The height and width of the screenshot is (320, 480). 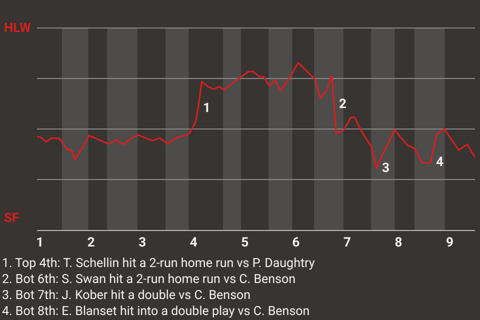 I want to click on x-tick-label: 3, so click(x=142, y=243).